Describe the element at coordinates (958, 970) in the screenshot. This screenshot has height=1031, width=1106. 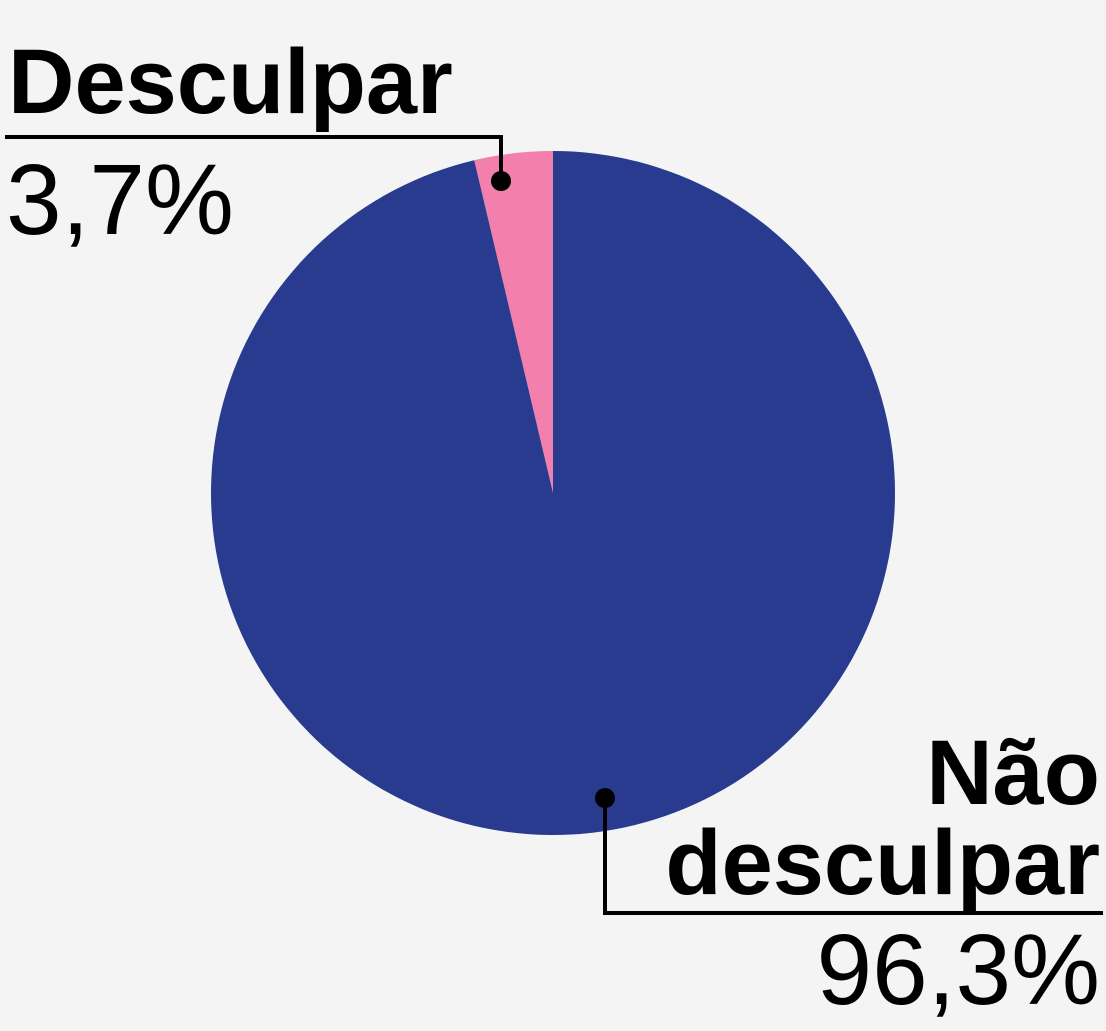
I see `slice-value-label: 96,3%` at that location.